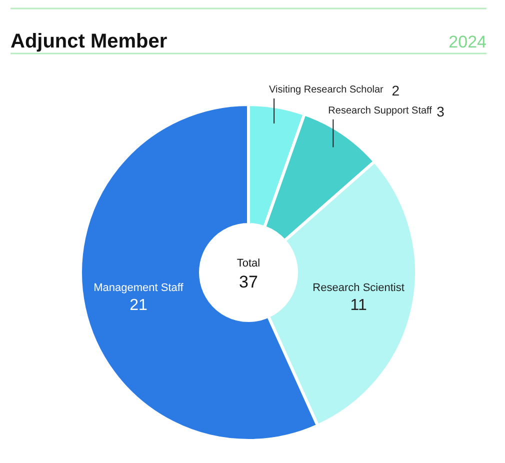  Describe the element at coordinates (248, 264) in the screenshot. I see `text: Total` at that location.